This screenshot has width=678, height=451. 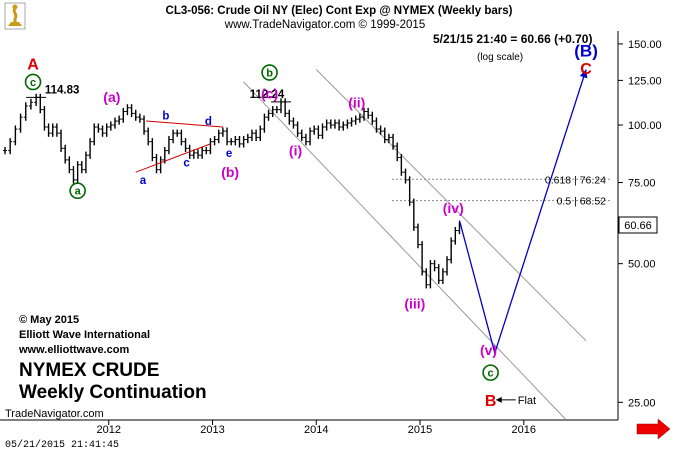 I want to click on fib-level-label: 0.618 | 76.24, so click(x=575, y=180).